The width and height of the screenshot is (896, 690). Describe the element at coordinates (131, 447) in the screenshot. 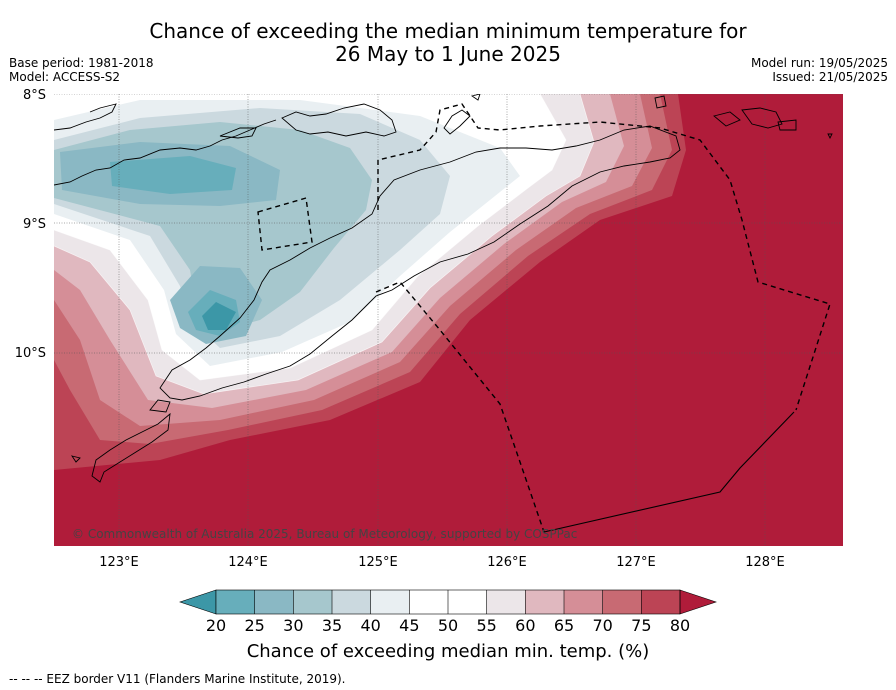

I see `coastline-rote` at that location.